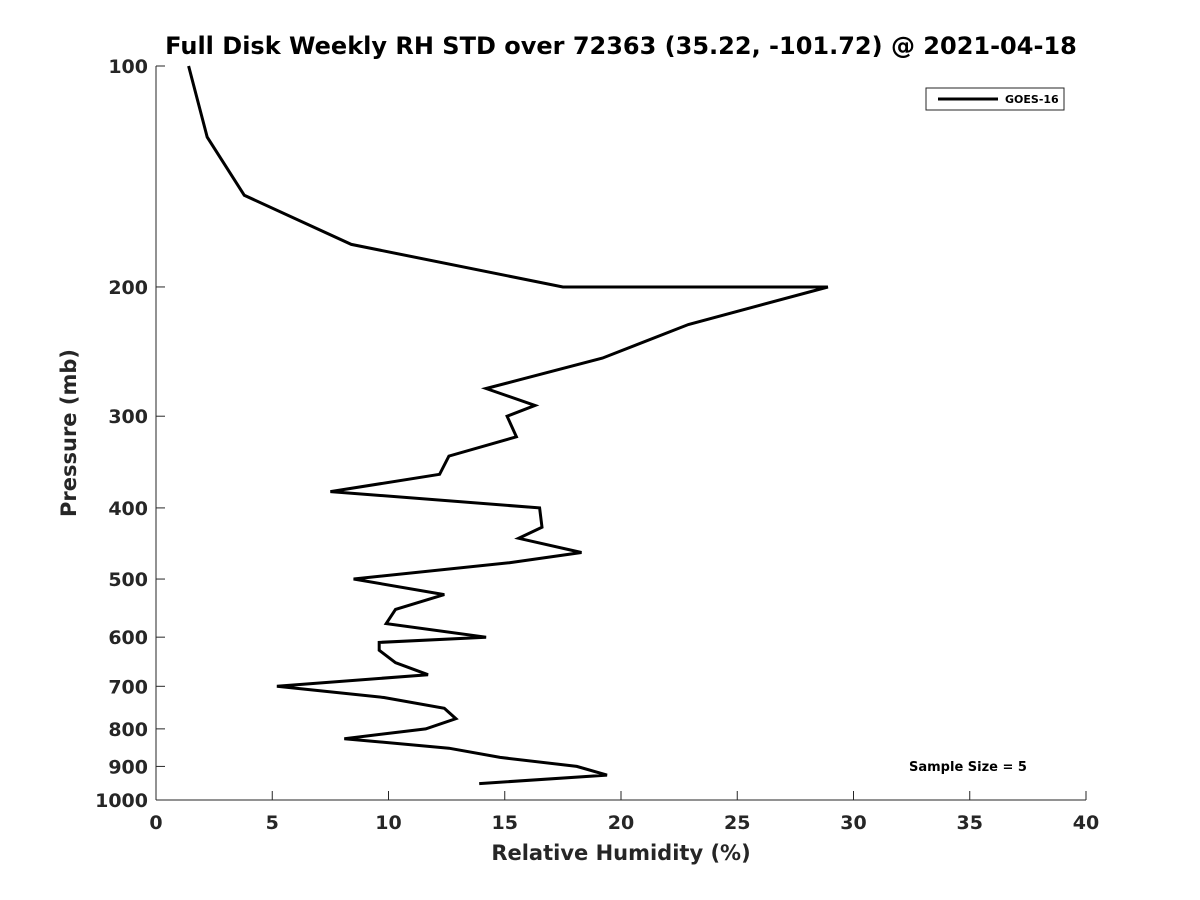 This screenshot has height=900, width=1200. What do you see at coordinates (128, 288) in the screenshot?
I see `y-tick-label: 200` at bounding box center [128, 288].